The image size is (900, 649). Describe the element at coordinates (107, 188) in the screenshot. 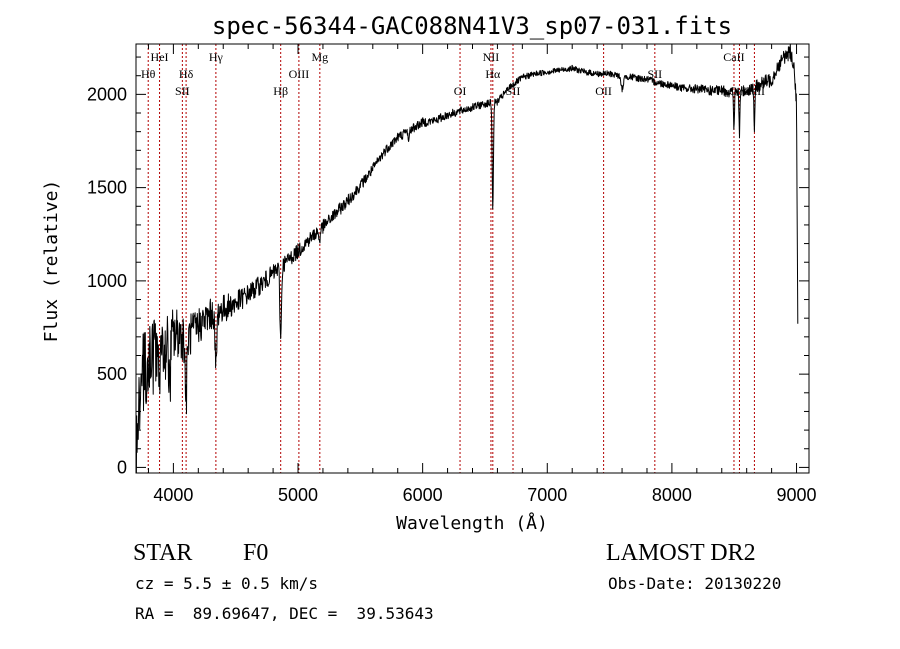

I see `y-tick-label: 1500` at that location.